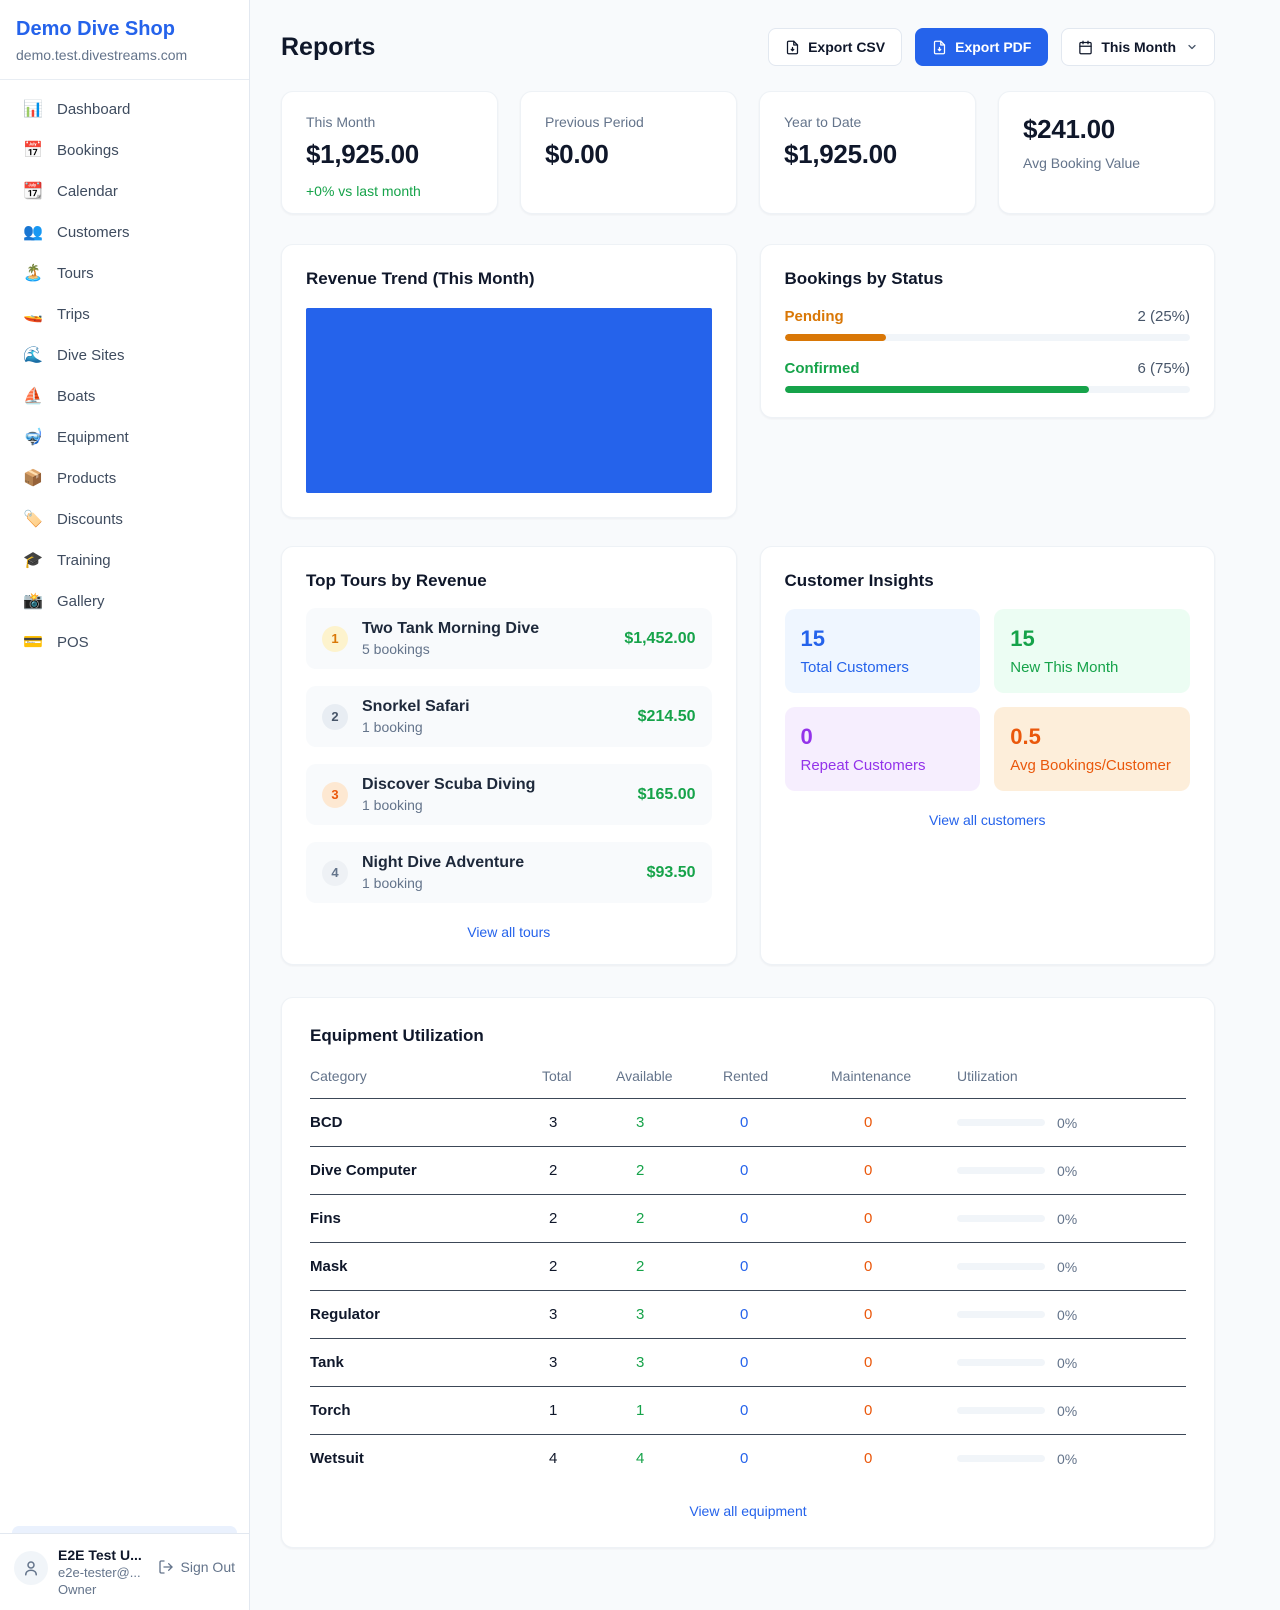 This screenshot has height=1610, width=1280. What do you see at coordinates (335, 794) in the screenshot?
I see `rank-badge: 3` at bounding box center [335, 794].